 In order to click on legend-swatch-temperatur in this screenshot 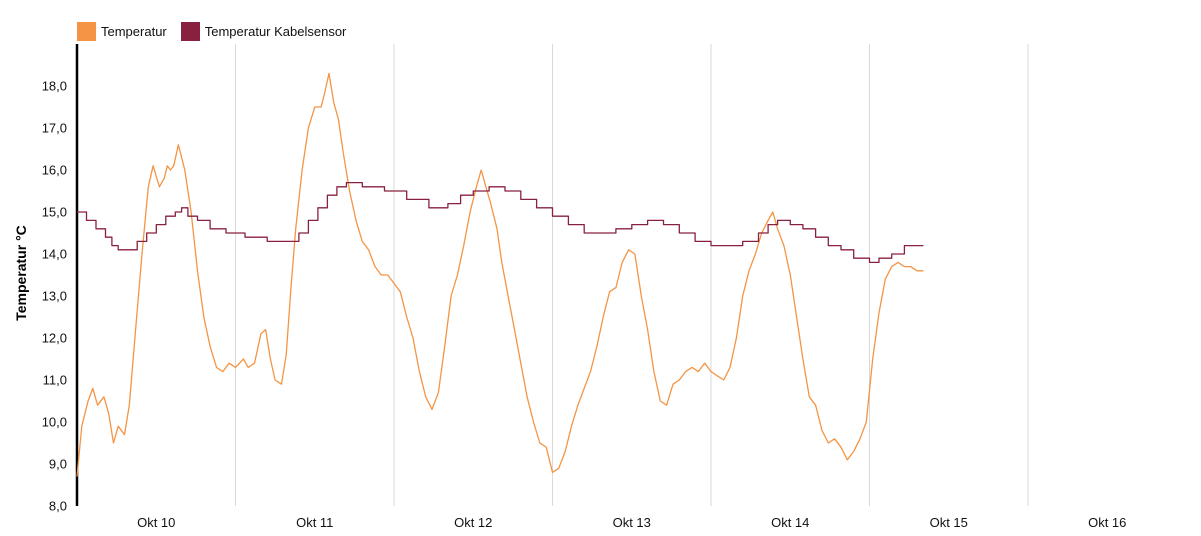, I will do `click(86, 31)`.